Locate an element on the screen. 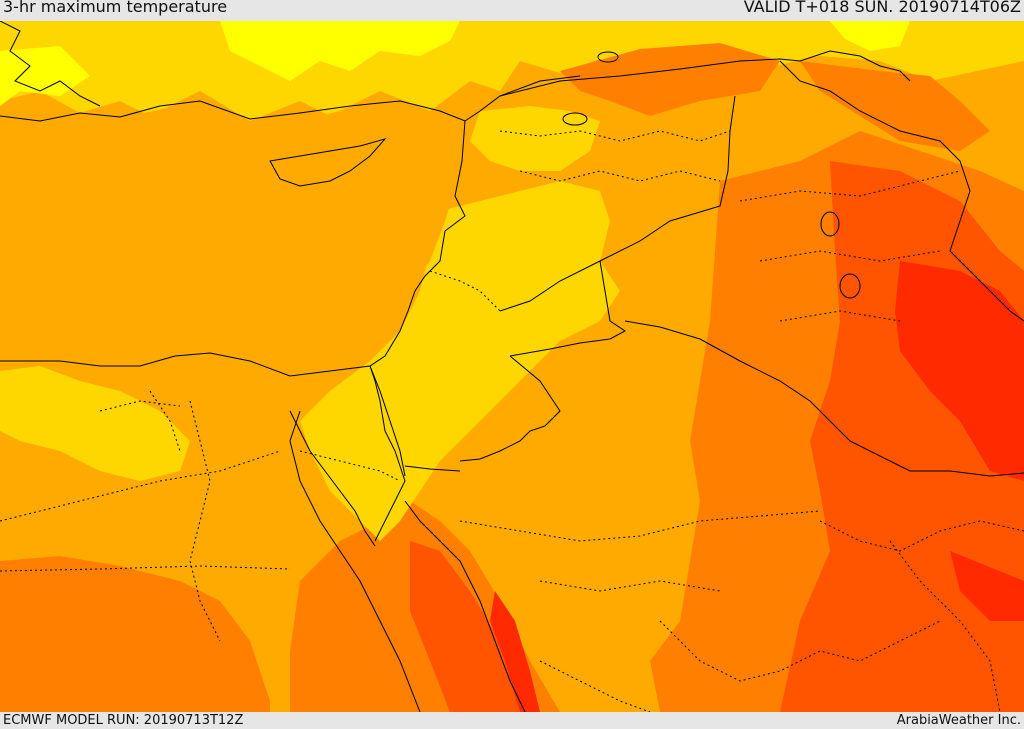 This screenshot has width=1024, height=729. cyprus-outline is located at coordinates (328, 162).